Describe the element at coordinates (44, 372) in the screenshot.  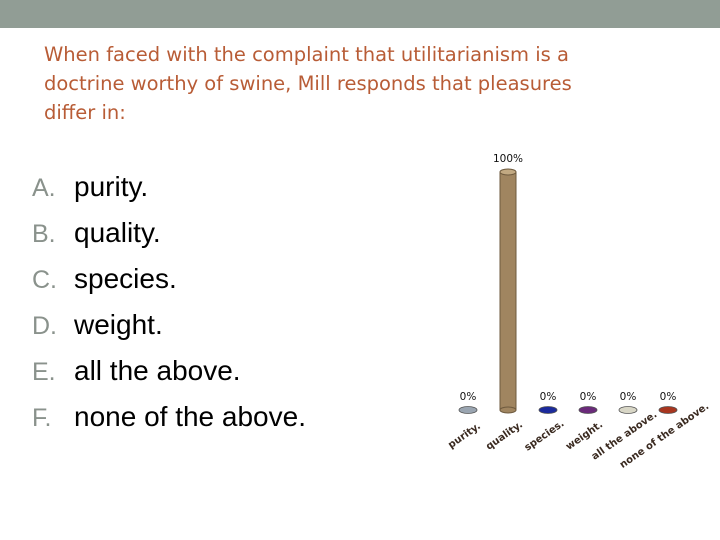
I see `option-letter: E.` at that location.